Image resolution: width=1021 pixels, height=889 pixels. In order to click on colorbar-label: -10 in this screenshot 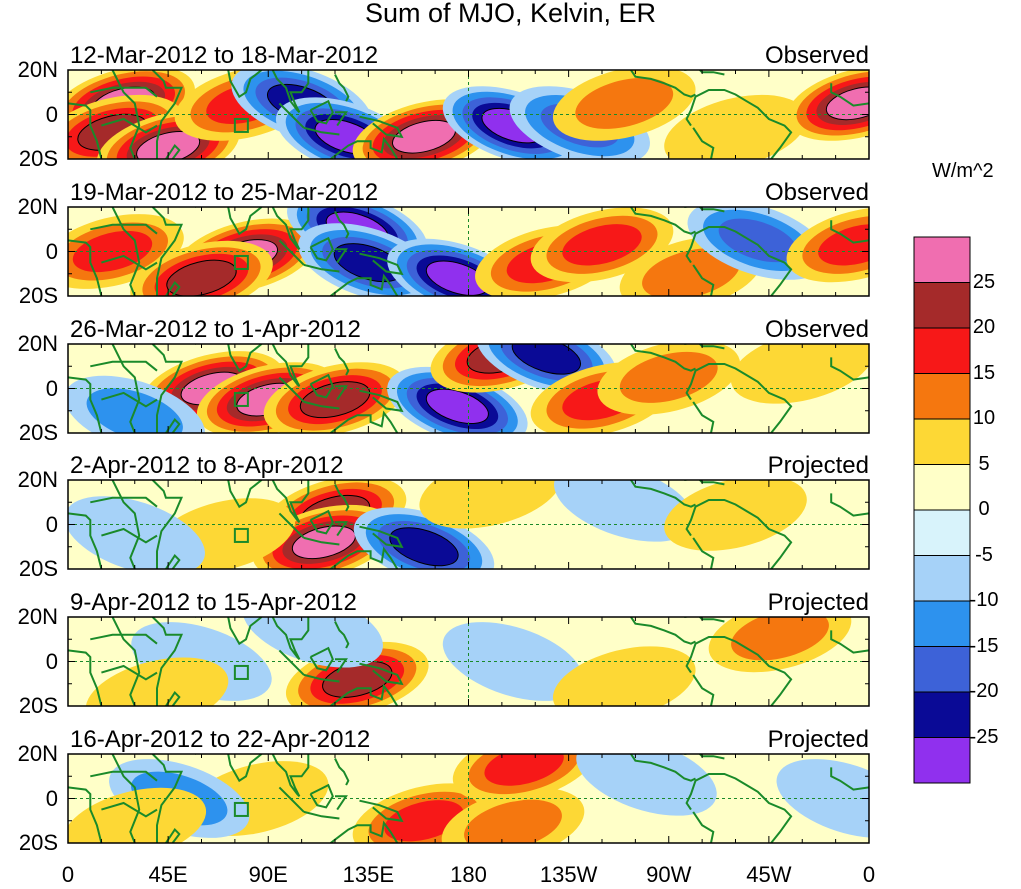, I will do `click(984, 600)`.